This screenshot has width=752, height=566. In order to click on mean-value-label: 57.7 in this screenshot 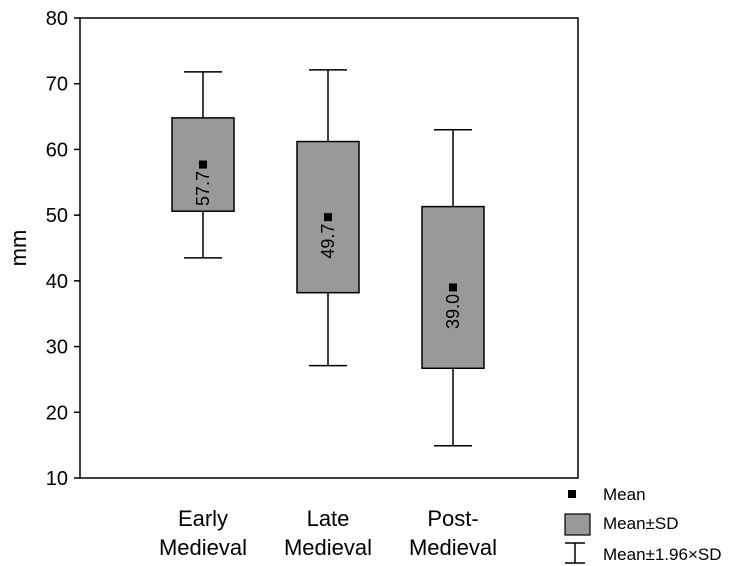, I will do `click(203, 188)`.